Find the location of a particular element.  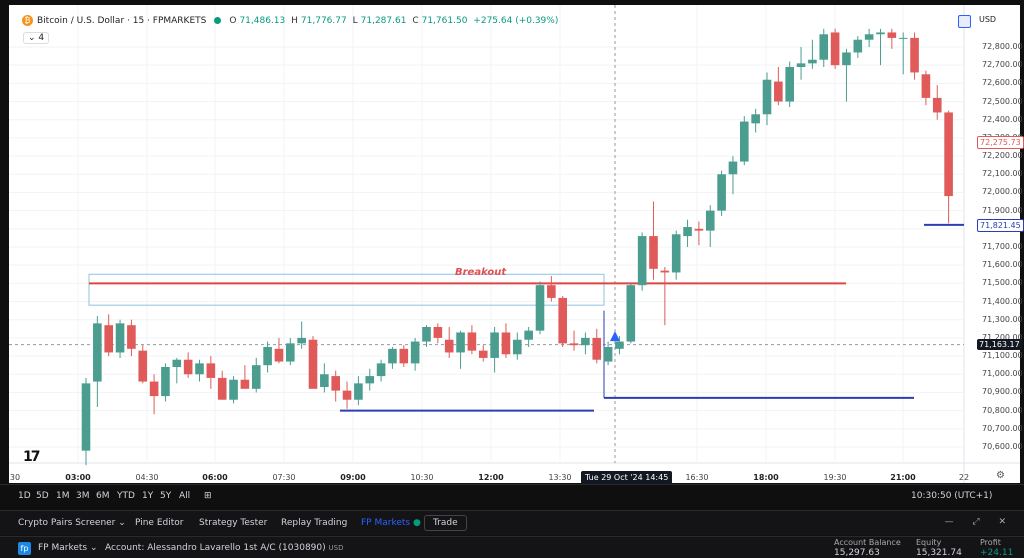

tab-crypto-screener: Crypto Pairs Screener ⌄ is located at coordinates (72, 523).